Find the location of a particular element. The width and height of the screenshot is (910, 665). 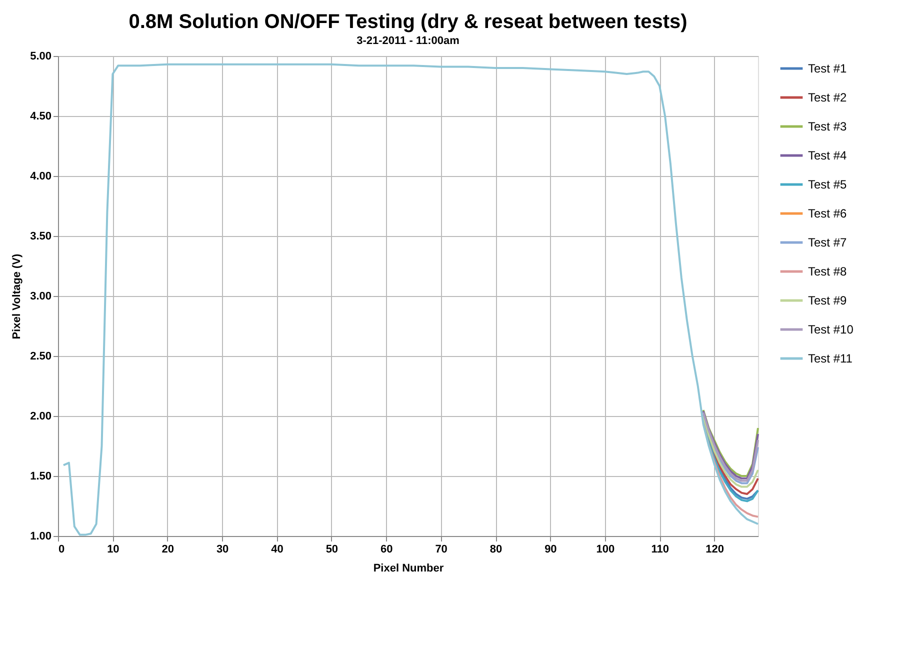

y-tick-label: 3.00 is located at coordinates (41, 296).